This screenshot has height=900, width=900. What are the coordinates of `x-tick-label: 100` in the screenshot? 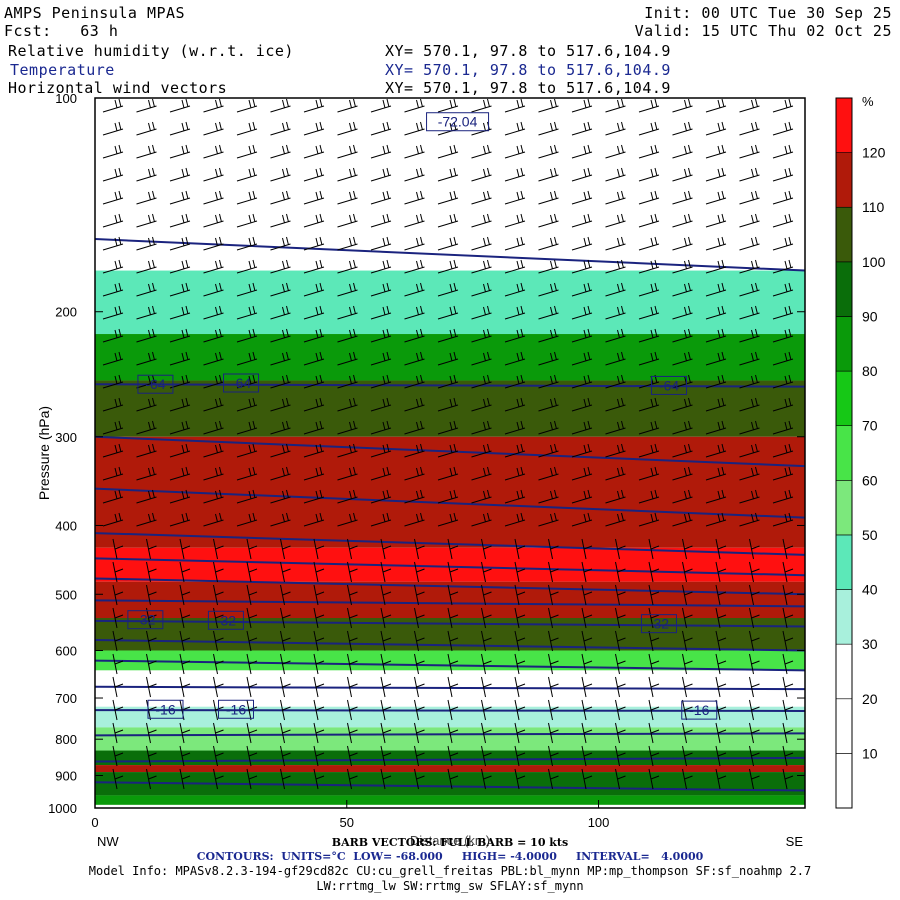 It's located at (599, 822).